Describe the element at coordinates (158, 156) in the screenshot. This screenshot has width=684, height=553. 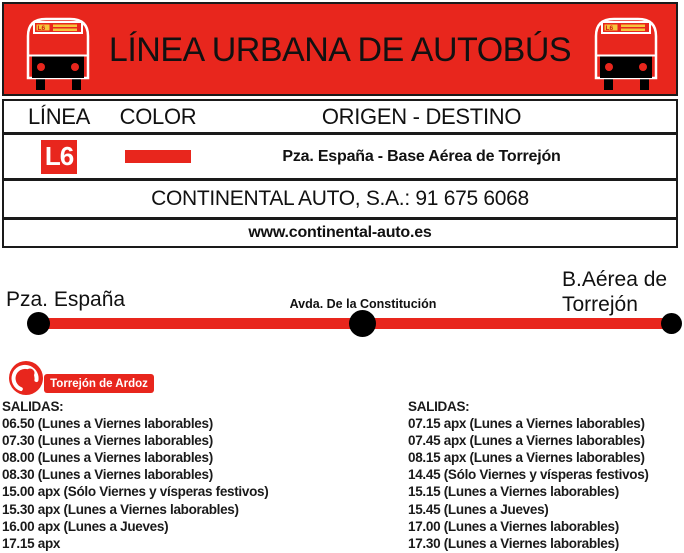
I see `line-color-swatch` at that location.